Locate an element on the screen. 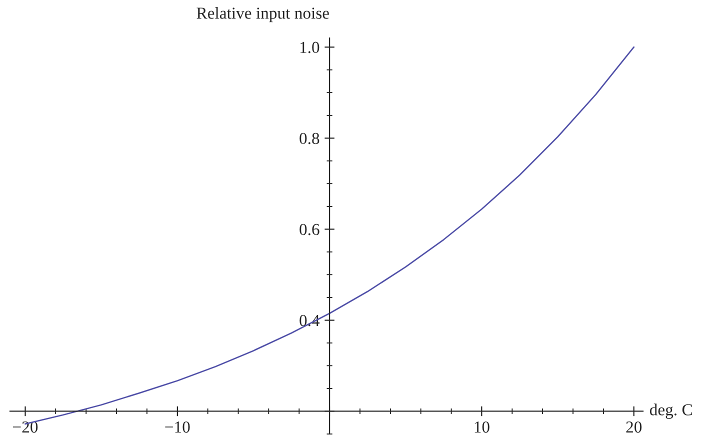  x-tick-label: 20 is located at coordinates (634, 427).